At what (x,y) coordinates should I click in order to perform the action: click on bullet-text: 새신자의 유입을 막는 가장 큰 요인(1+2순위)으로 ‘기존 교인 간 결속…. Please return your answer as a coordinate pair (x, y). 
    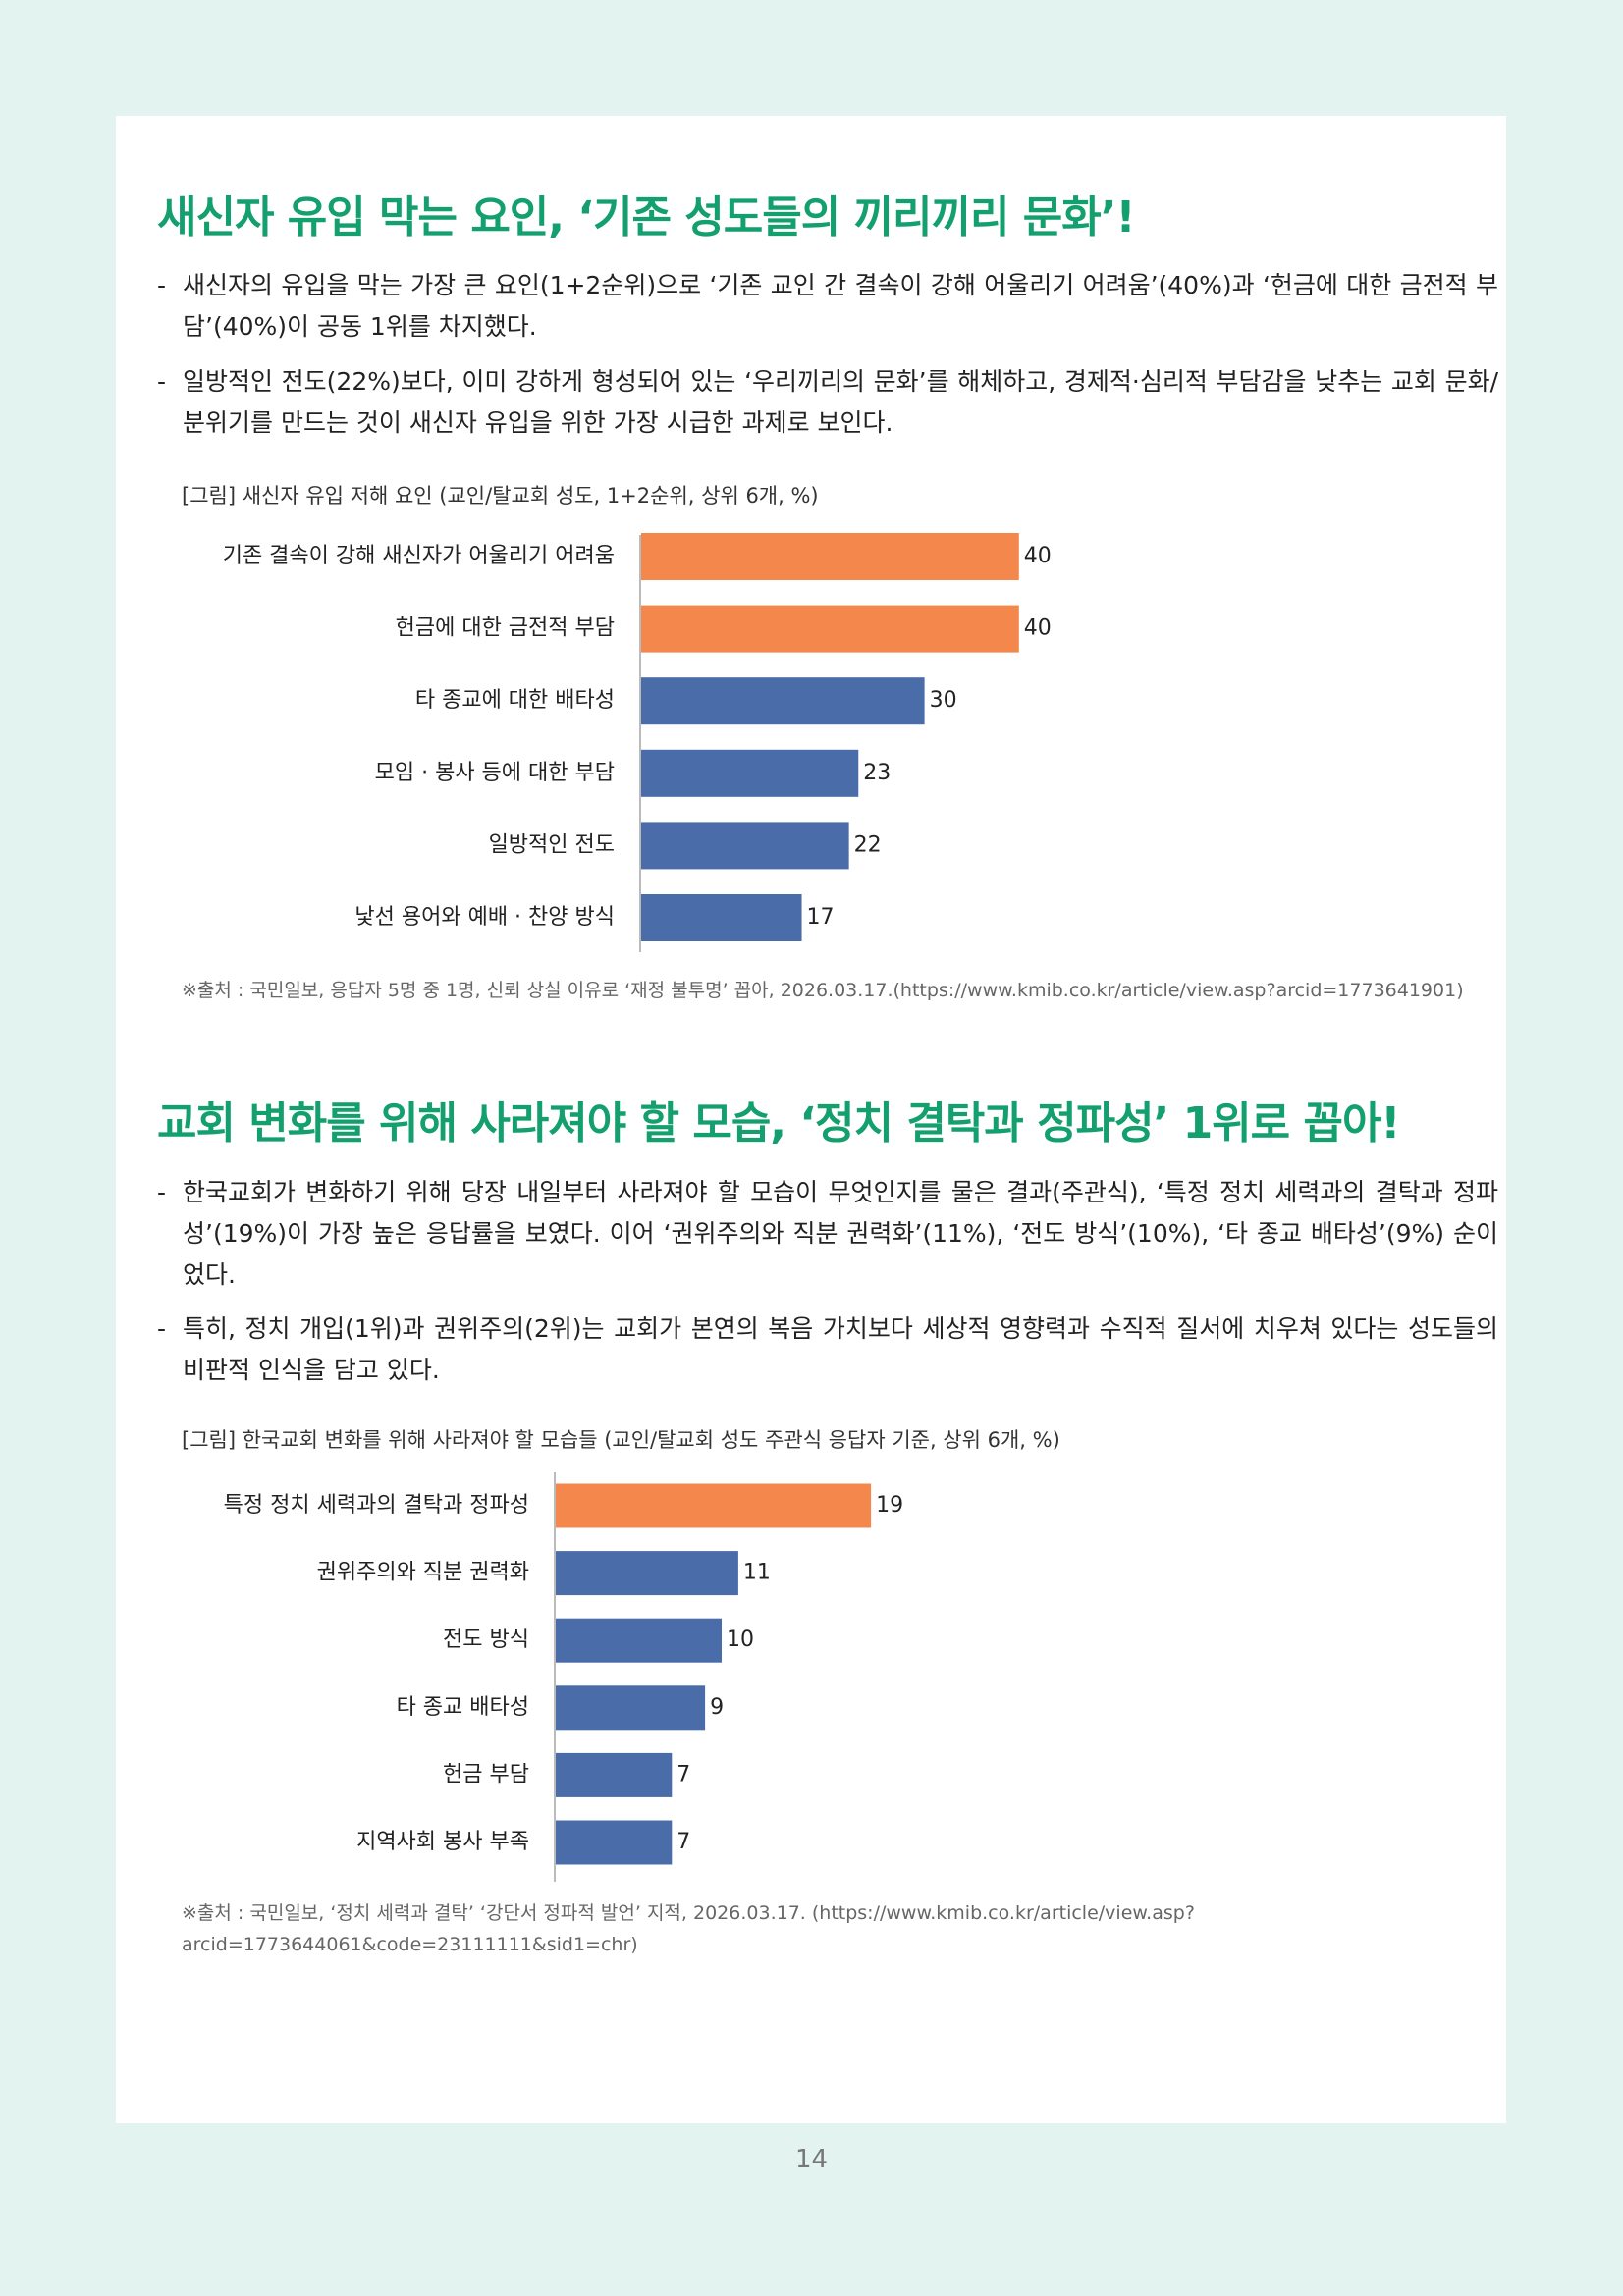
    Looking at the image, I should click on (827, 306).